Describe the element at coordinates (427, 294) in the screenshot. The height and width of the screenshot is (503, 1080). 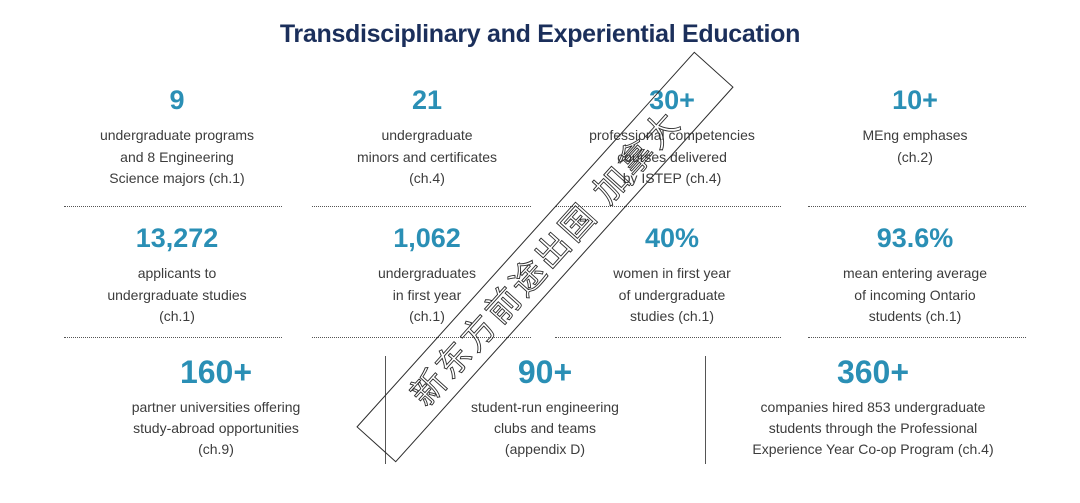
I see `stat-description: undergraduates in first year (ch.1)` at that location.